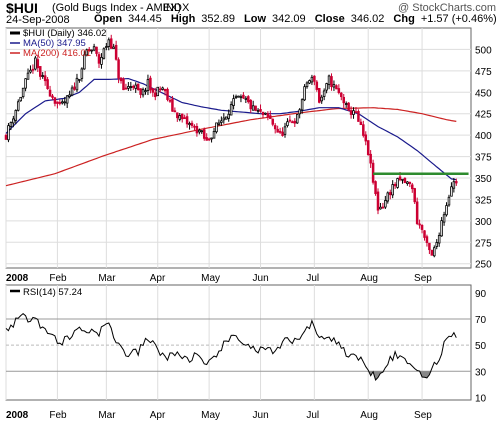  What do you see at coordinates (58, 278) in the screenshot?
I see `price-x-tick-label: Feb` at bounding box center [58, 278].